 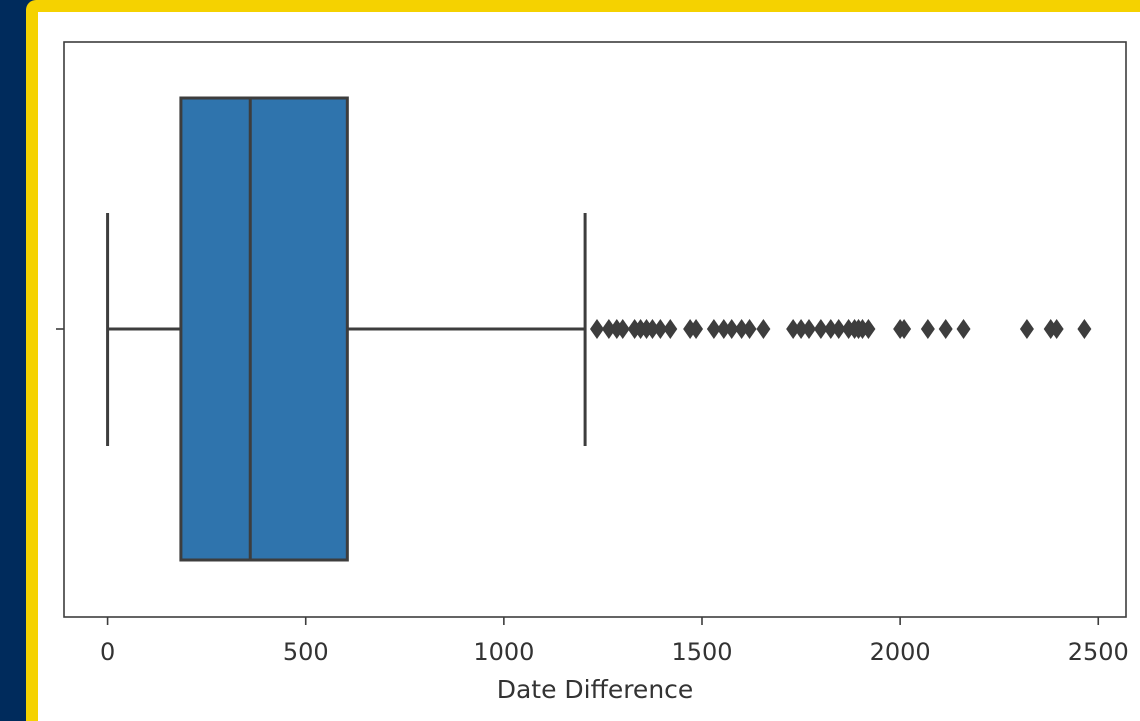 What do you see at coordinates (503, 652) in the screenshot?
I see `x-tick-label: 1000` at bounding box center [503, 652].